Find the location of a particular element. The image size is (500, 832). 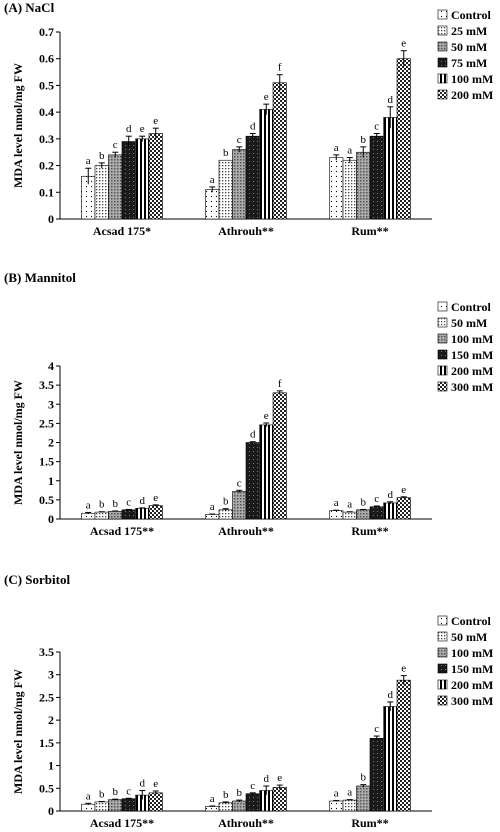

legend-label: 75 mM is located at coordinates (469, 63).